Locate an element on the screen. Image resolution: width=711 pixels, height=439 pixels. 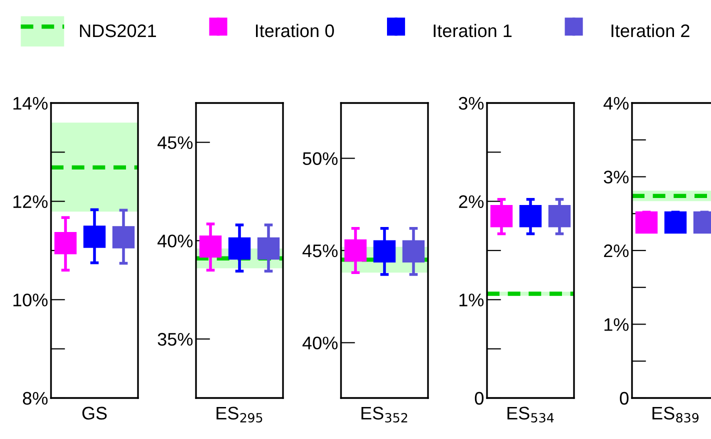
y-tick-label: 4% is located at coordinates (616, 103).